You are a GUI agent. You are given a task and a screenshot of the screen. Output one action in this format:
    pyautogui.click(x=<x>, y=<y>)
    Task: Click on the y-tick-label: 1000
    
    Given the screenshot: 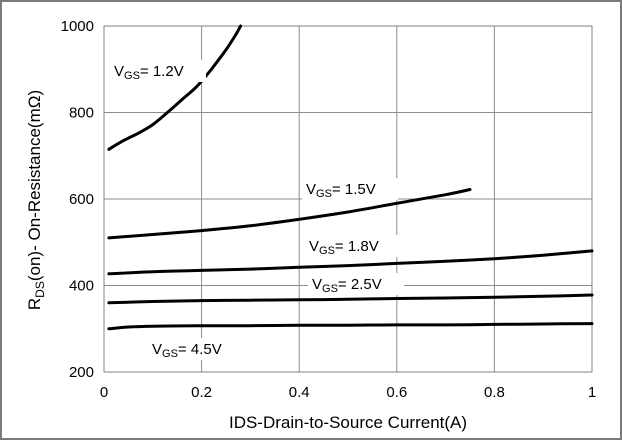 What is the action you would take?
    pyautogui.click(x=77, y=26)
    